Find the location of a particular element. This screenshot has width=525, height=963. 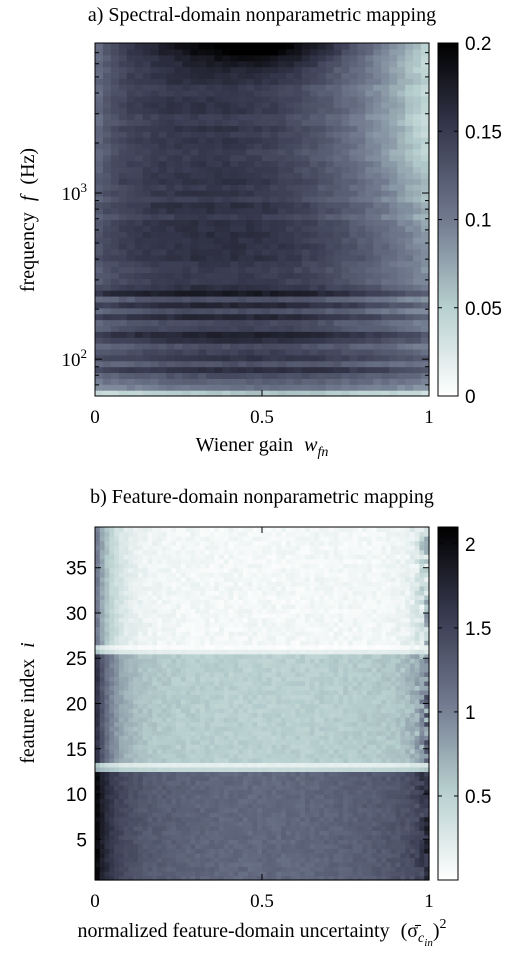

chart-a-xlabel-sub: fn is located at coordinates (322, 452).